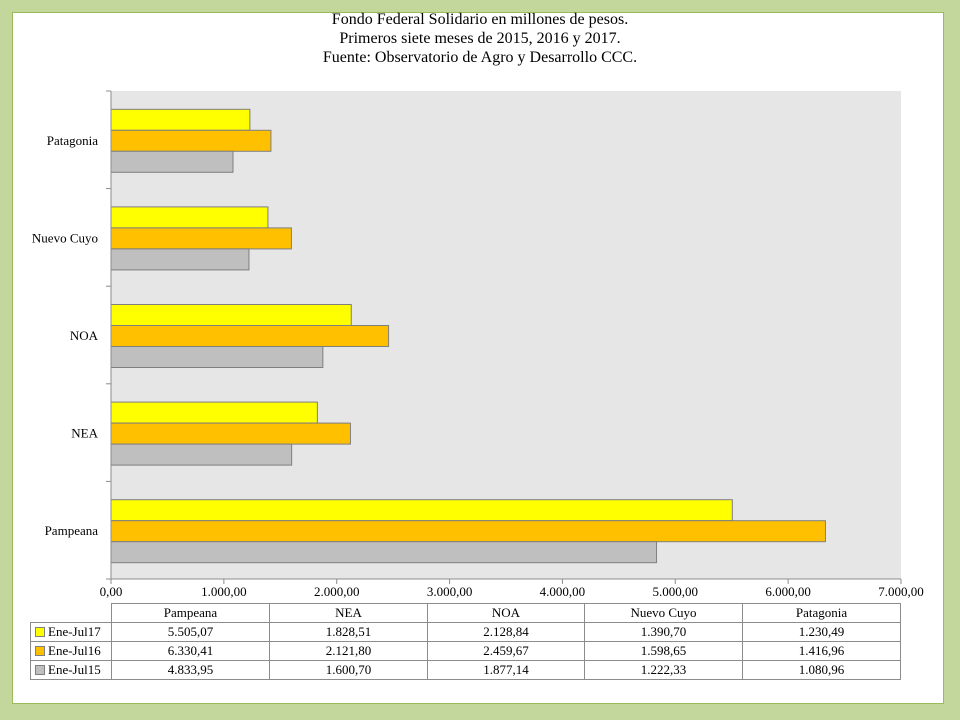 The width and height of the screenshot is (960, 720). Describe the element at coordinates (201, 454) in the screenshot. I see `bar-nea-ene-jul15` at that location.